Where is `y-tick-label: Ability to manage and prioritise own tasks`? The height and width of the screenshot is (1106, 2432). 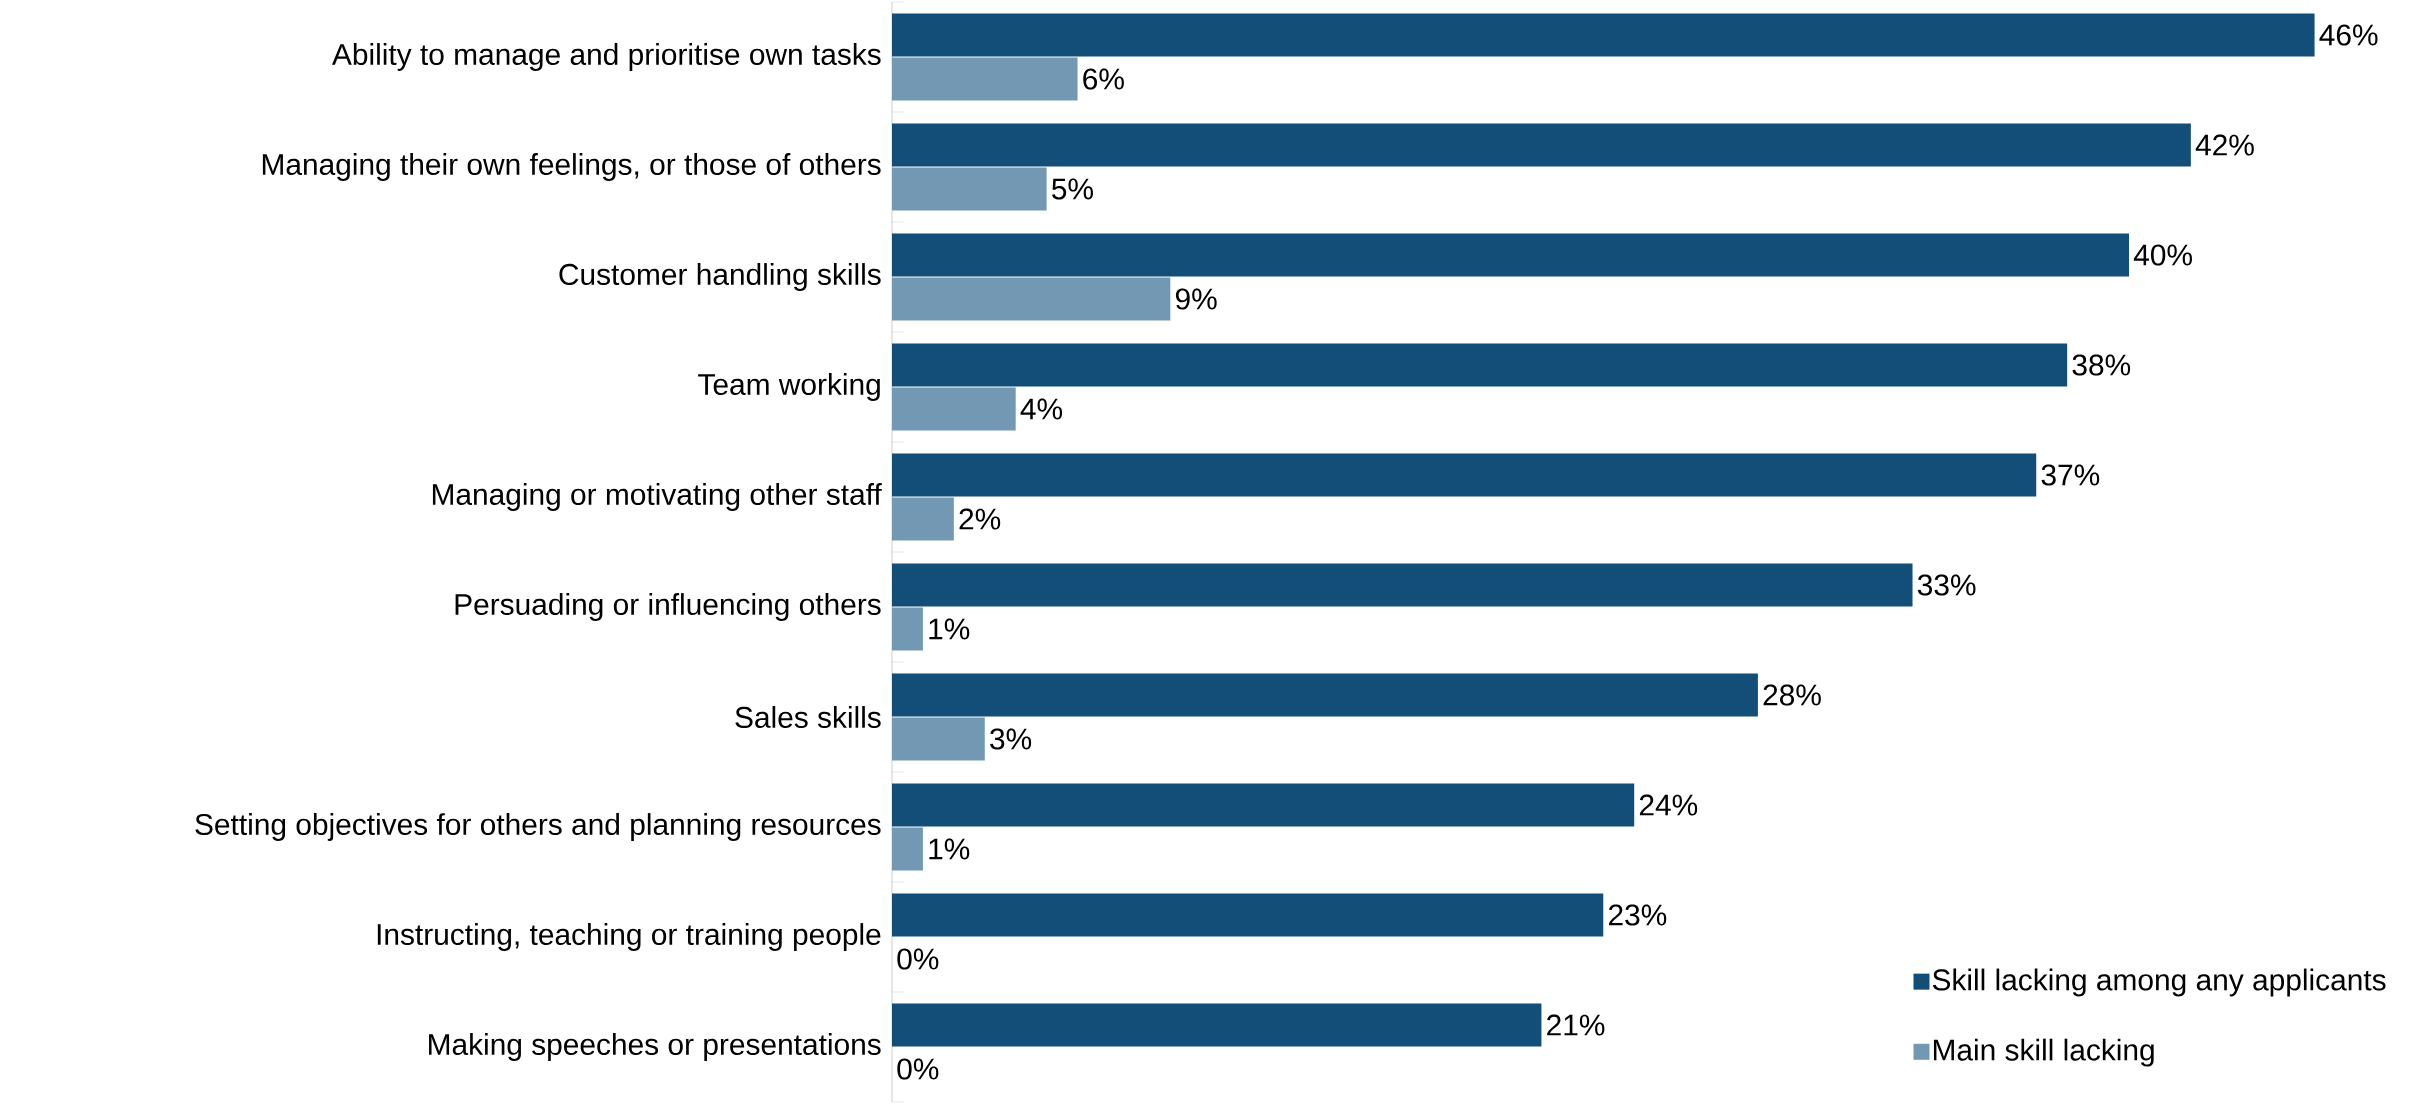
y-tick-label: Ability to manage and prioritise own tasks is located at coordinates (606, 57).